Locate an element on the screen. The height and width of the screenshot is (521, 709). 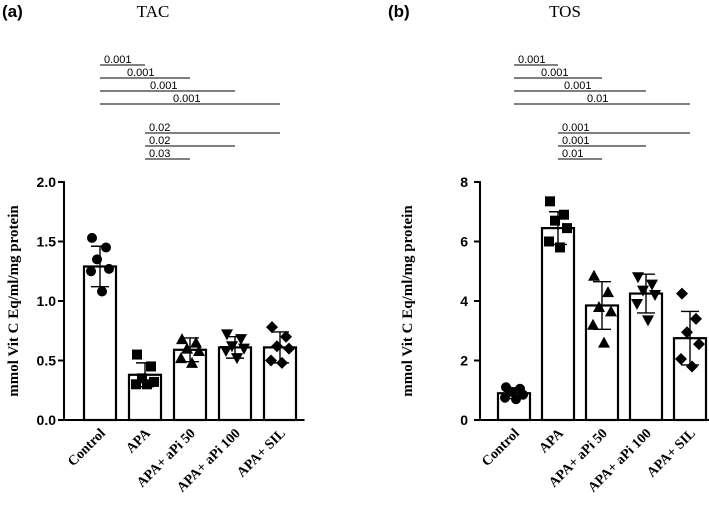
panel-a-y-tick-label: 0.0 is located at coordinates (47, 420).